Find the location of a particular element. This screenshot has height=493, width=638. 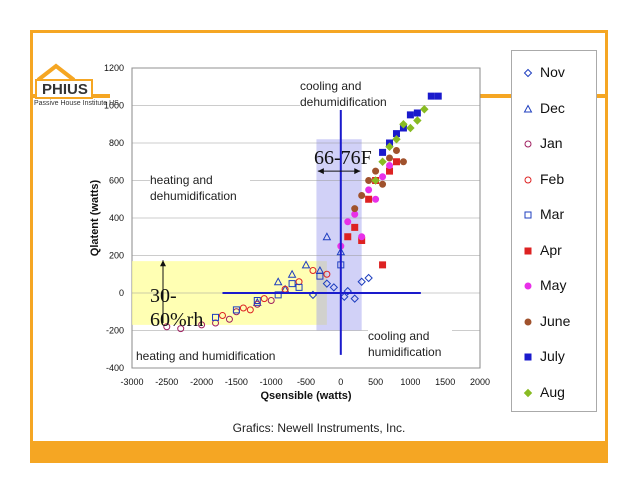

arrowhead-left-icon is located at coordinates (320, 171).